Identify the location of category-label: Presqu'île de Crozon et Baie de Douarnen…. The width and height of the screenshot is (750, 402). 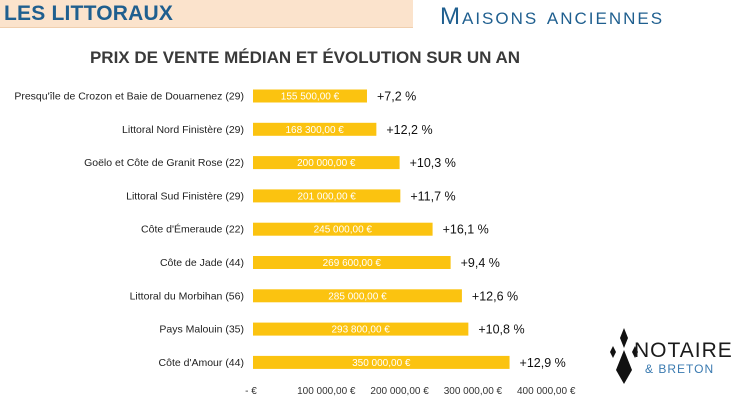
(129, 97).